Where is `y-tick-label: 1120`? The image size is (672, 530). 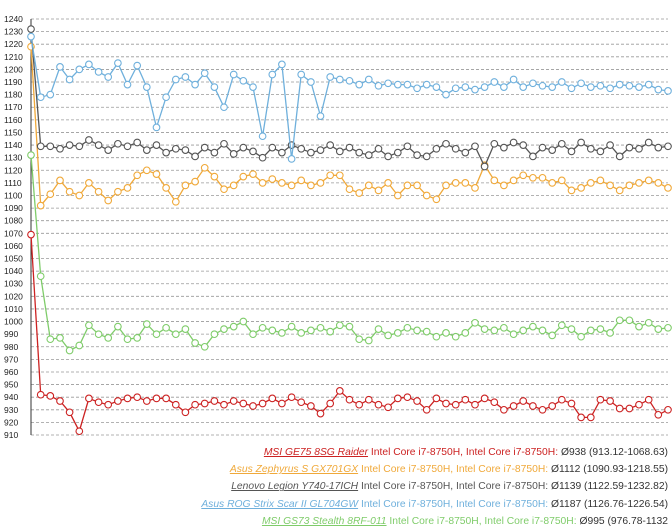
y-tick-label: 1120 is located at coordinates (13, 170).